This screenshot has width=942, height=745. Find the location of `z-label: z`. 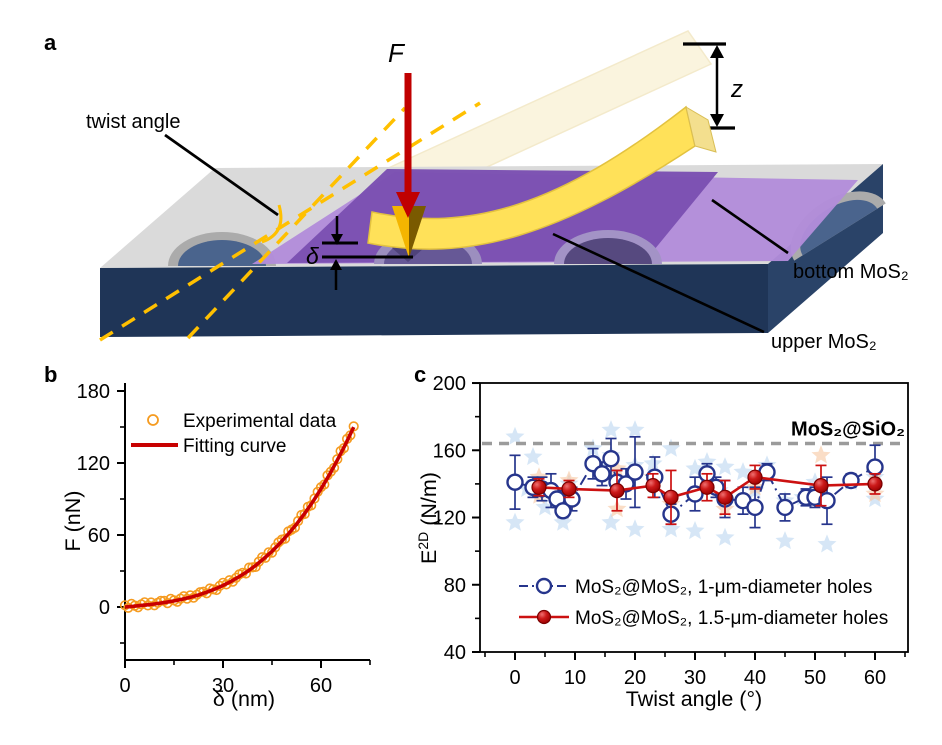

z-label: z is located at coordinates (736, 89).